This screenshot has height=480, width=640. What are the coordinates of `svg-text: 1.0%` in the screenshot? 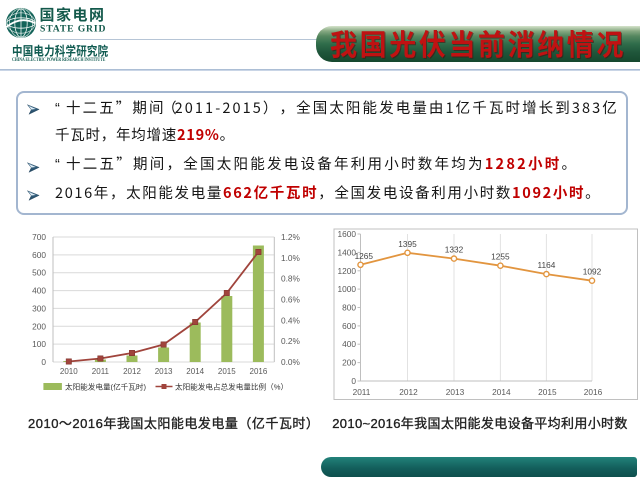 It's located at (291, 258).